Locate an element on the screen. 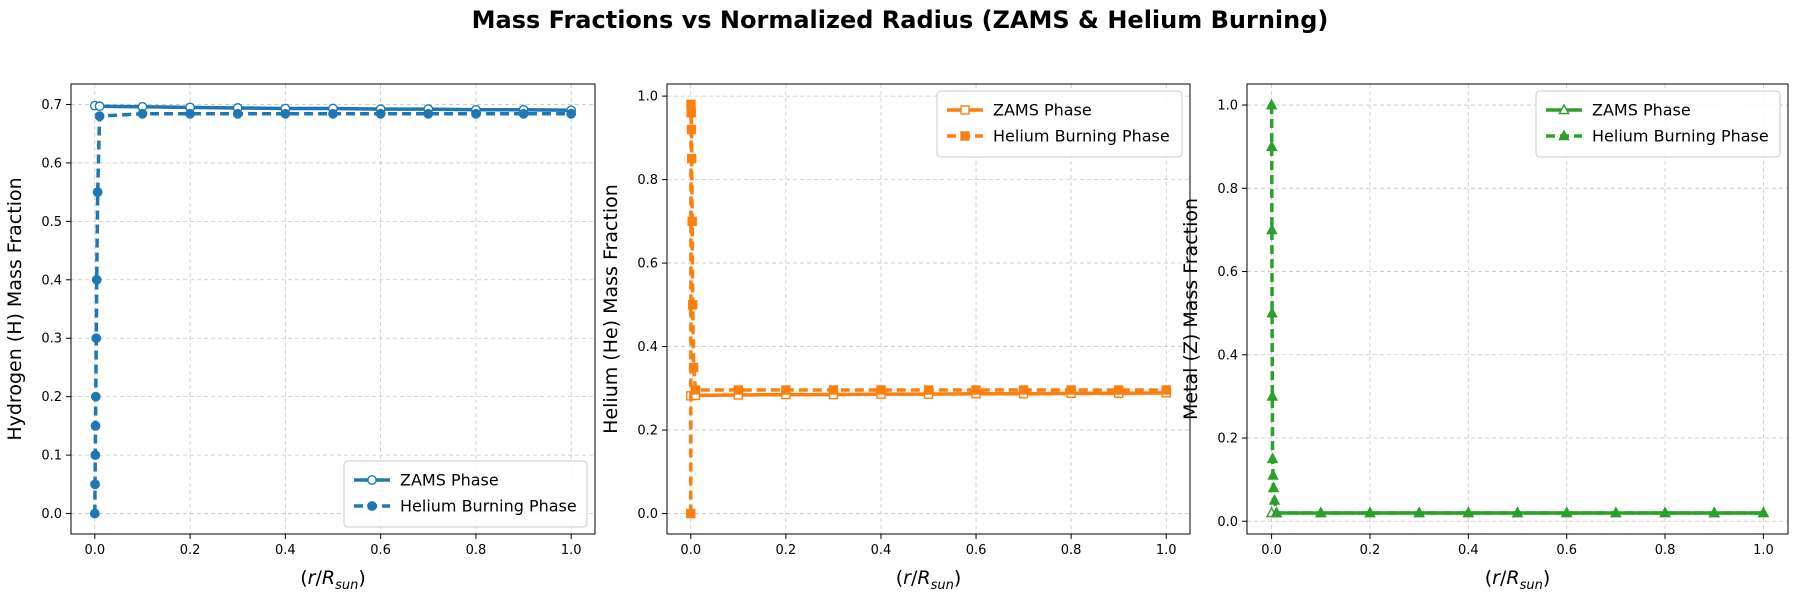  he-y-tick-label-0: 0.0 is located at coordinates (647, 514).